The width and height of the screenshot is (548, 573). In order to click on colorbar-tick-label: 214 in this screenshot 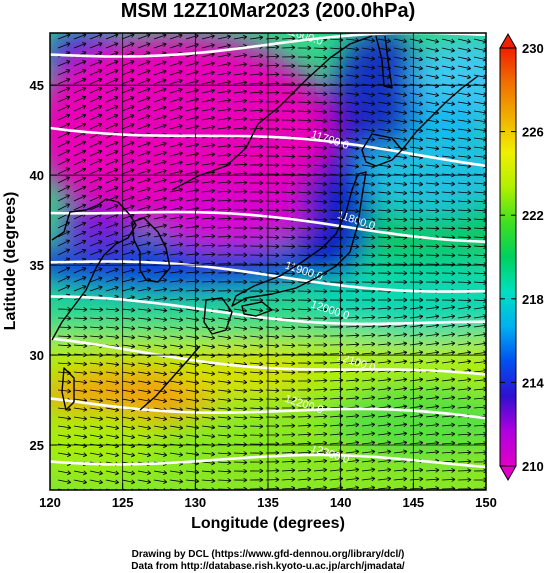, I will do `click(533, 382)`.